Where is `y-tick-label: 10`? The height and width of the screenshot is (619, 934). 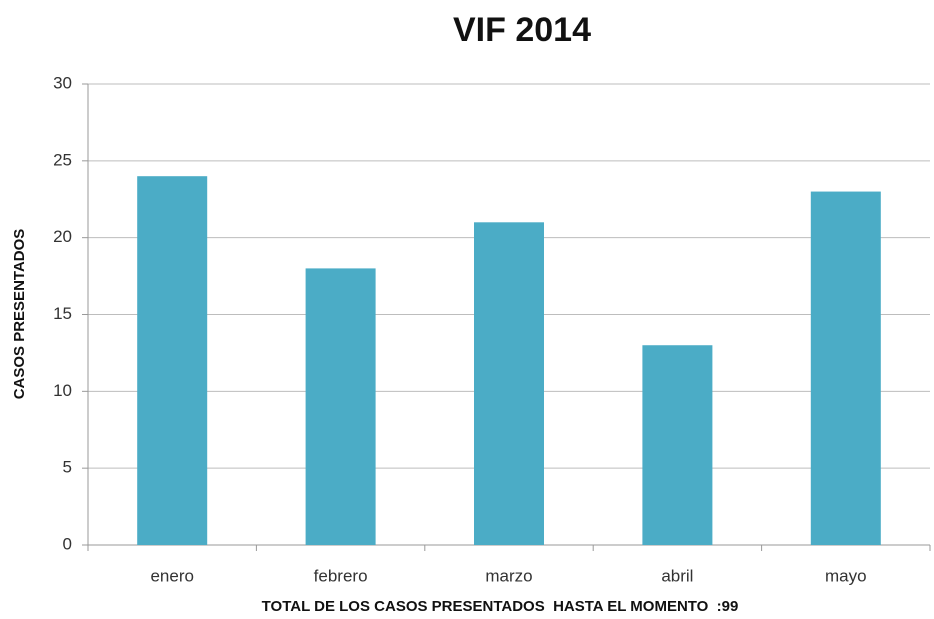
y-tick-label: 10 is located at coordinates (62, 390).